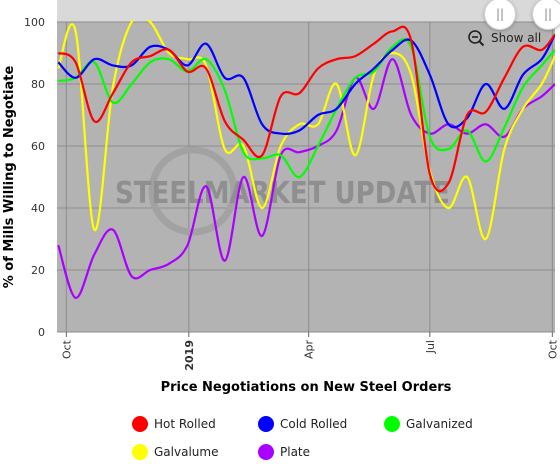 The image size is (560, 464). I want to click on range-selector-band, so click(306, 11).